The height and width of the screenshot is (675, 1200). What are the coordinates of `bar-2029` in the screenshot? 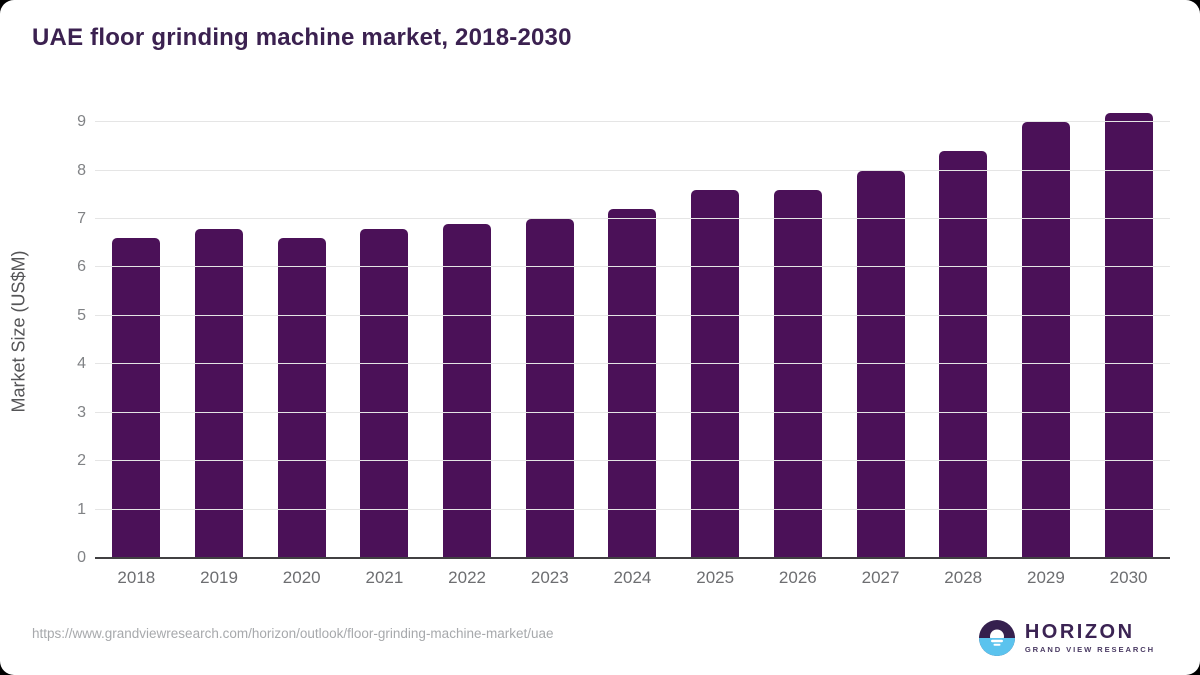 It's located at (1045, 340).